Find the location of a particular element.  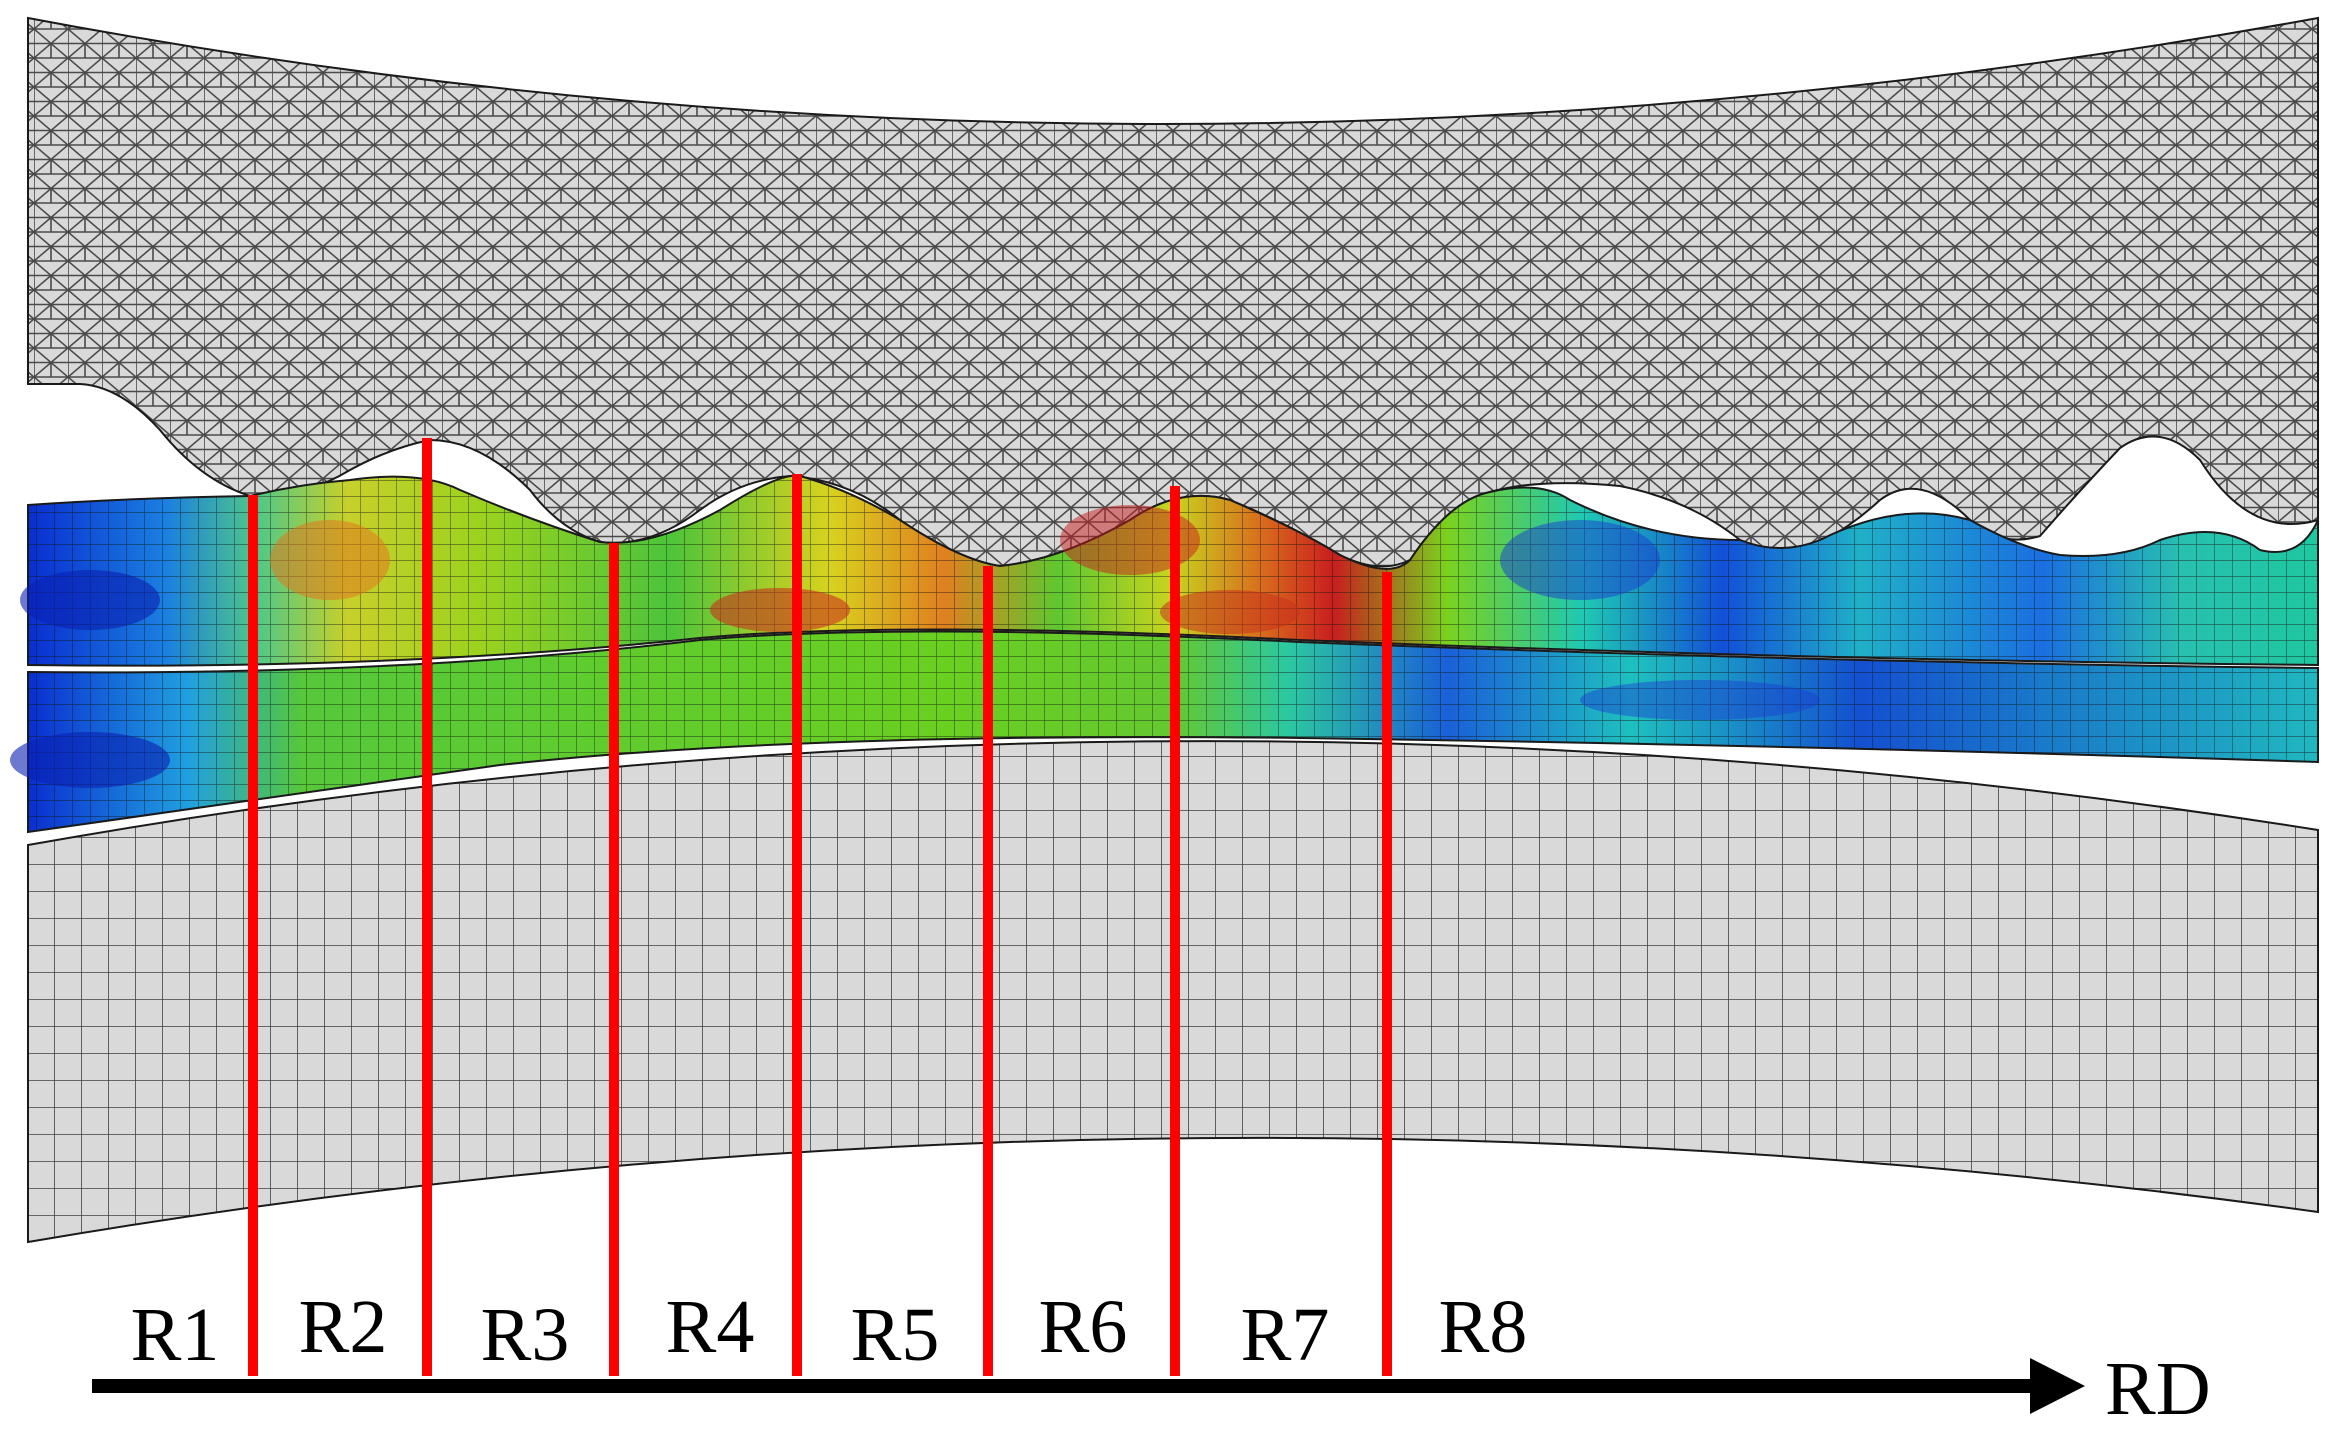

region-label-r2: R2 is located at coordinates (343, 1327).